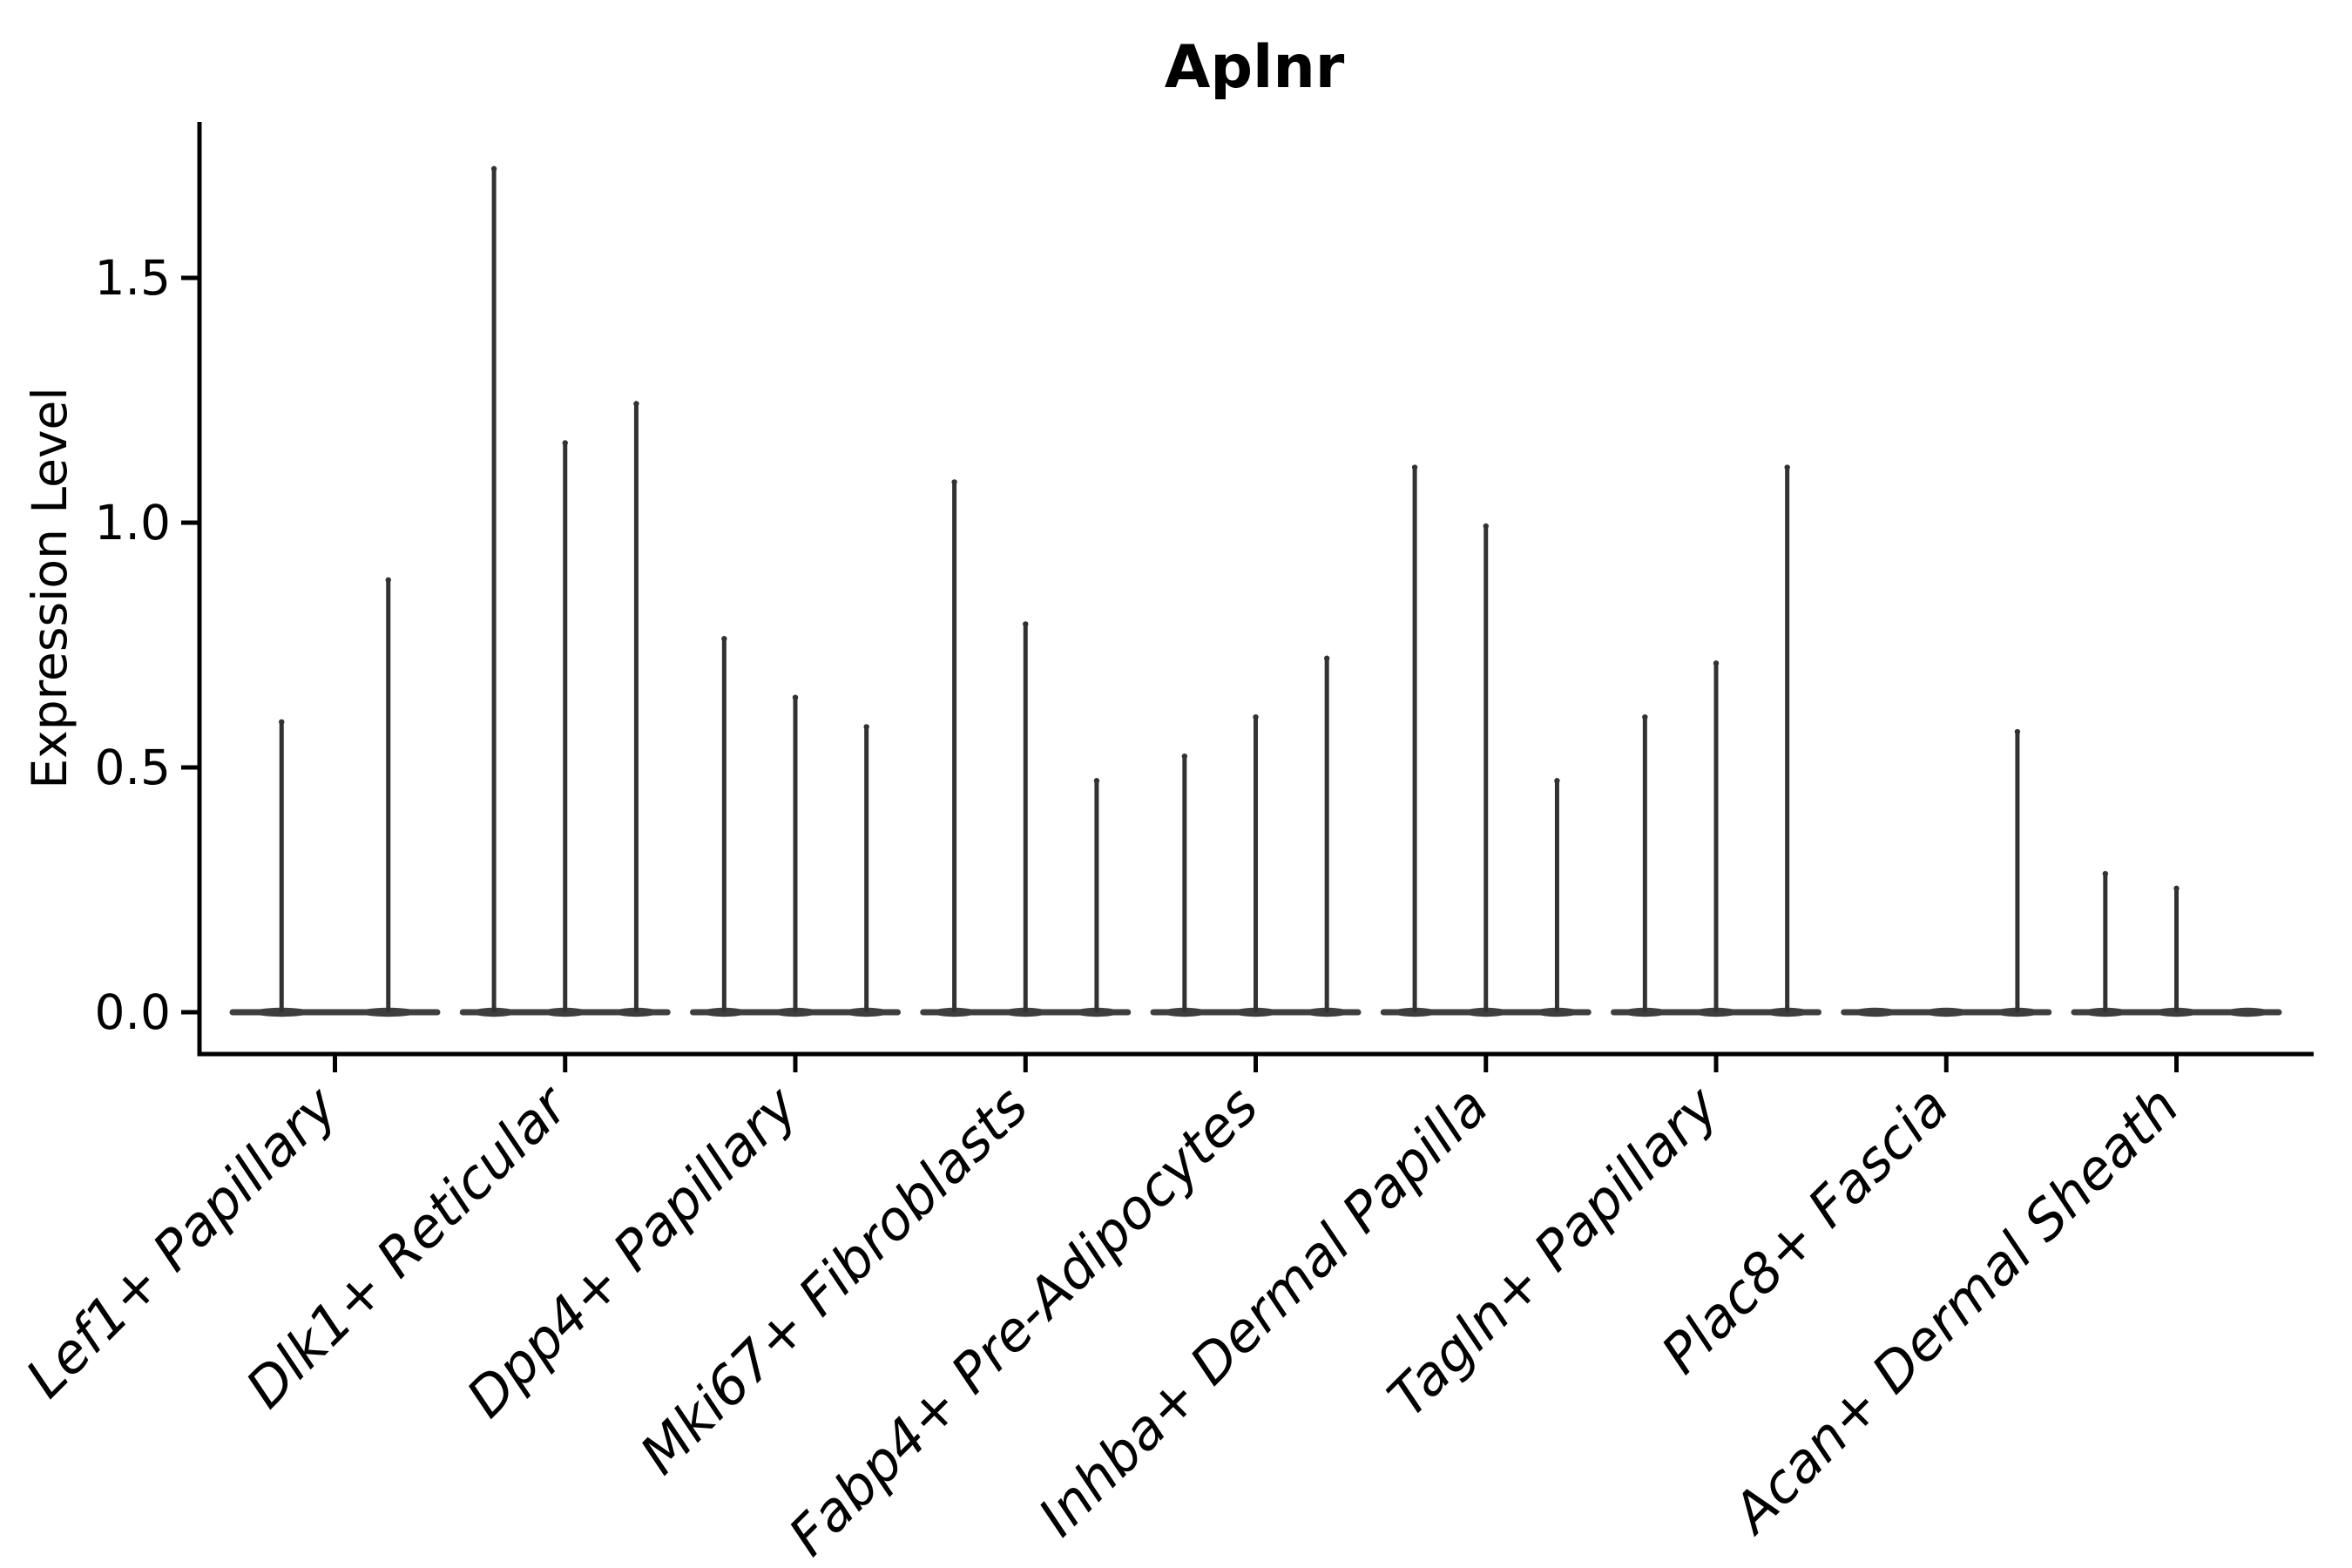  I want to click on violin-group: Dlk1+ Reticular, so click(452, 793).